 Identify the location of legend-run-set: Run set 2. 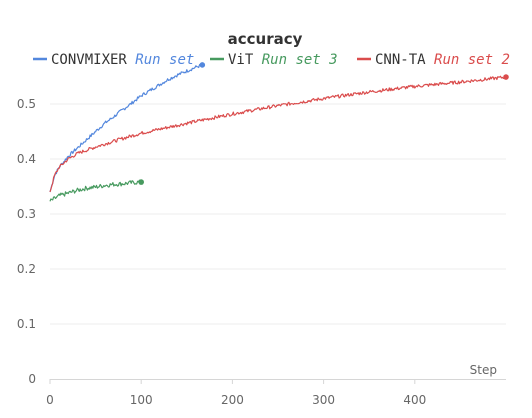
(472, 60).